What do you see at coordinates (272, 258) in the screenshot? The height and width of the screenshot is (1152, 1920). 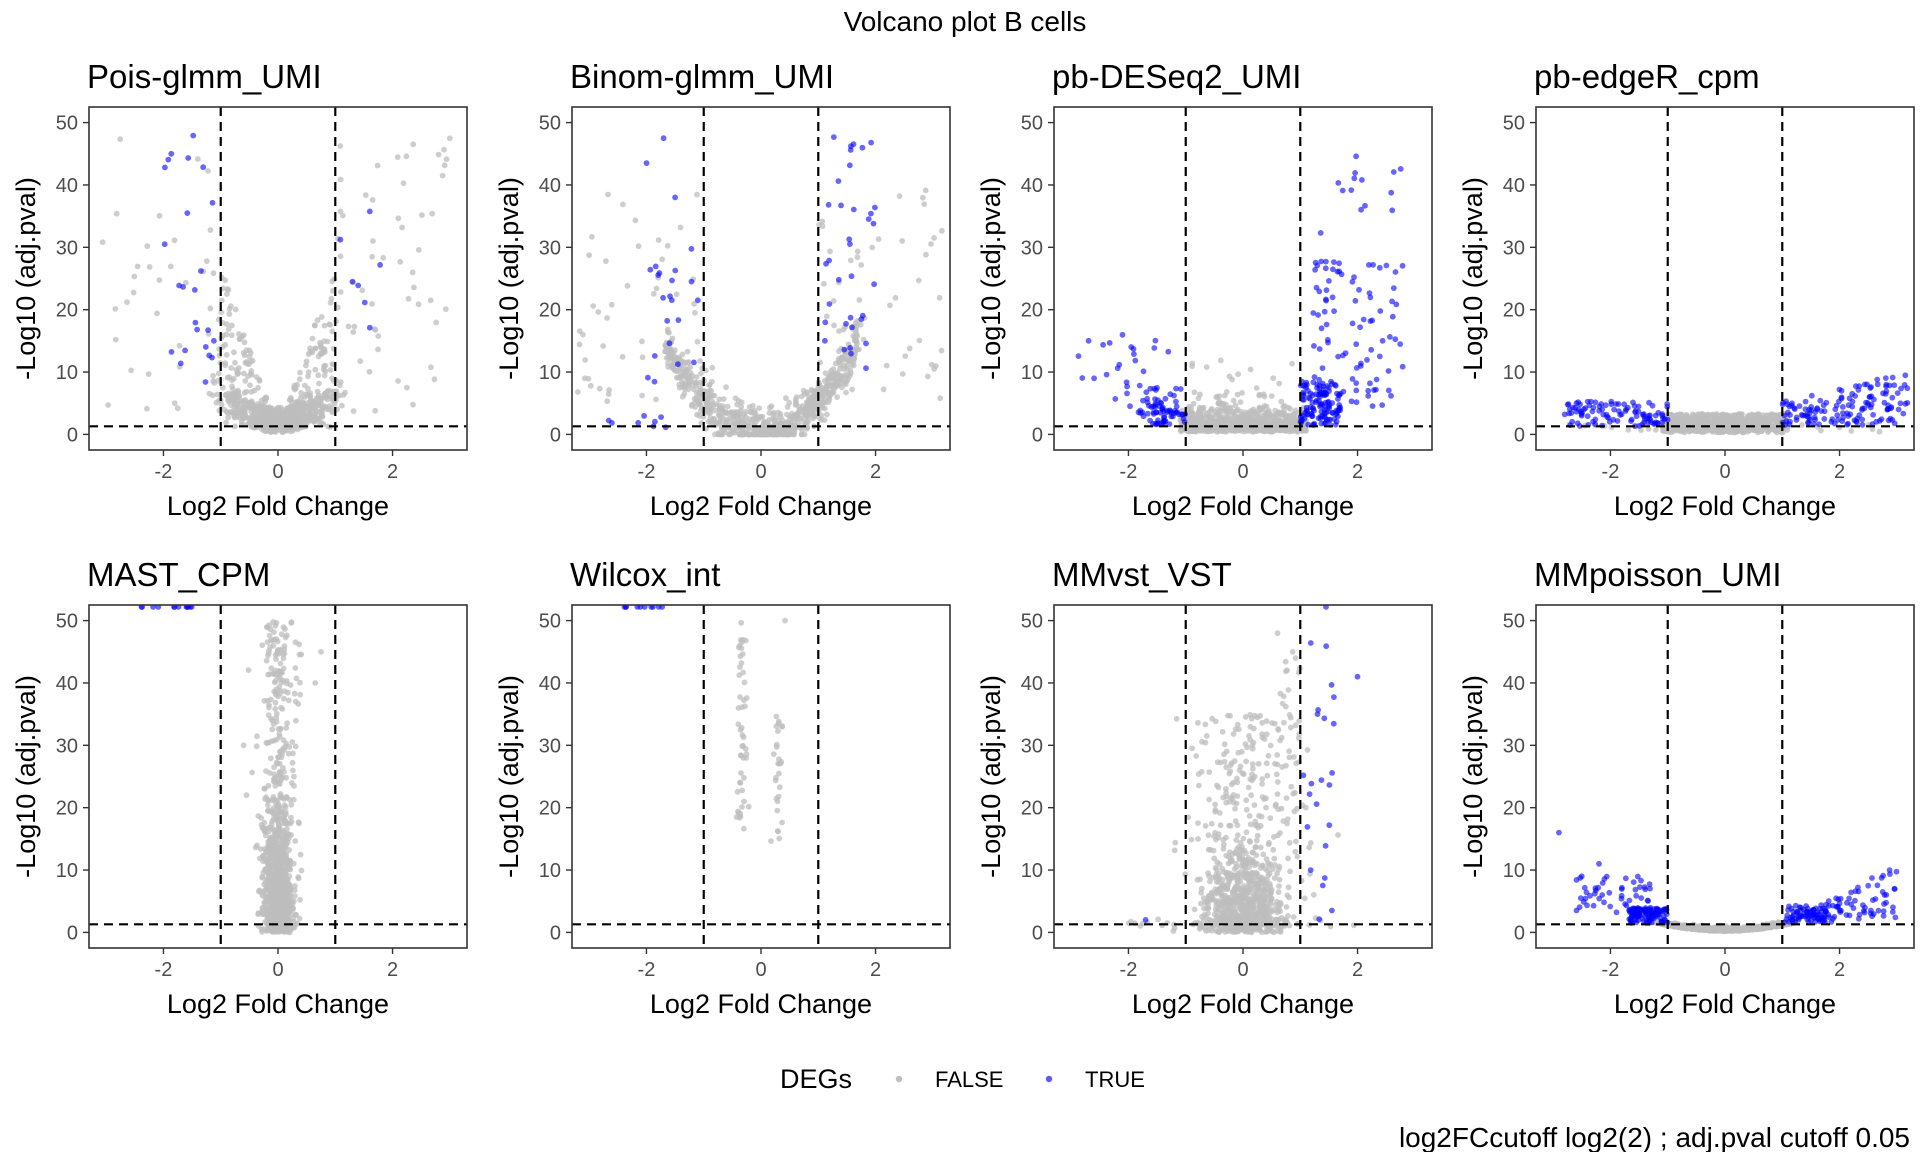 I see `points-deg` at bounding box center [272, 258].